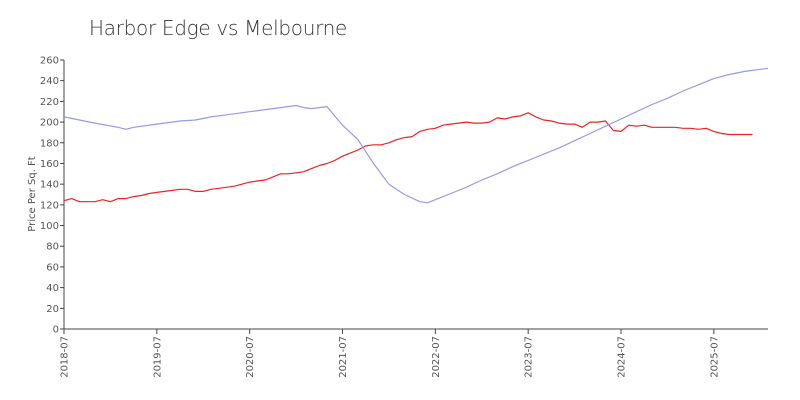 This screenshot has height=400, width=800. I want to click on x-tick-label: 2025-07, so click(714, 357).